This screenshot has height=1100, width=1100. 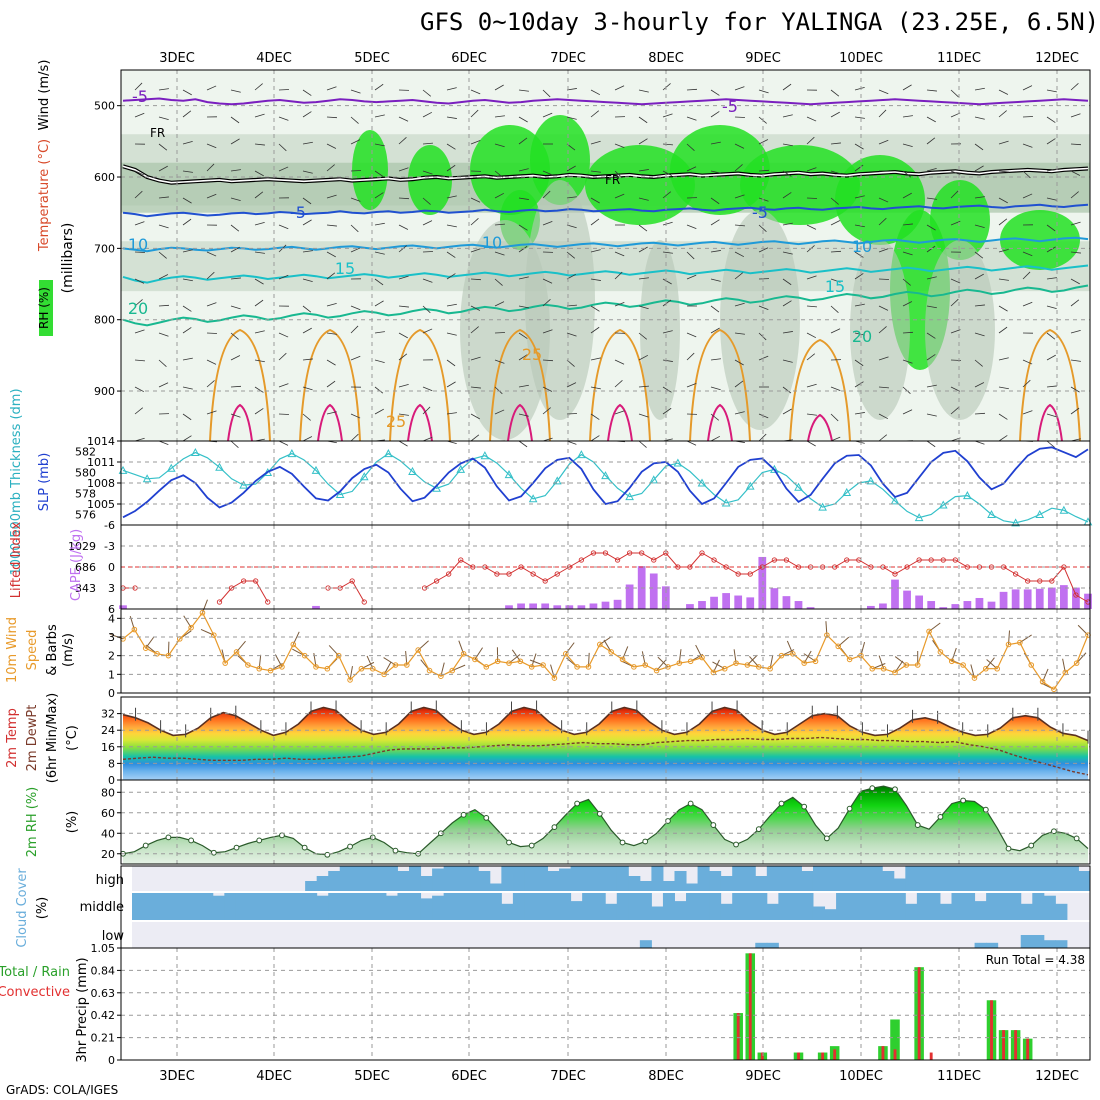 What do you see at coordinates (109, 525) in the screenshot?
I see `y-tick-label-li: -6` at bounding box center [109, 525].